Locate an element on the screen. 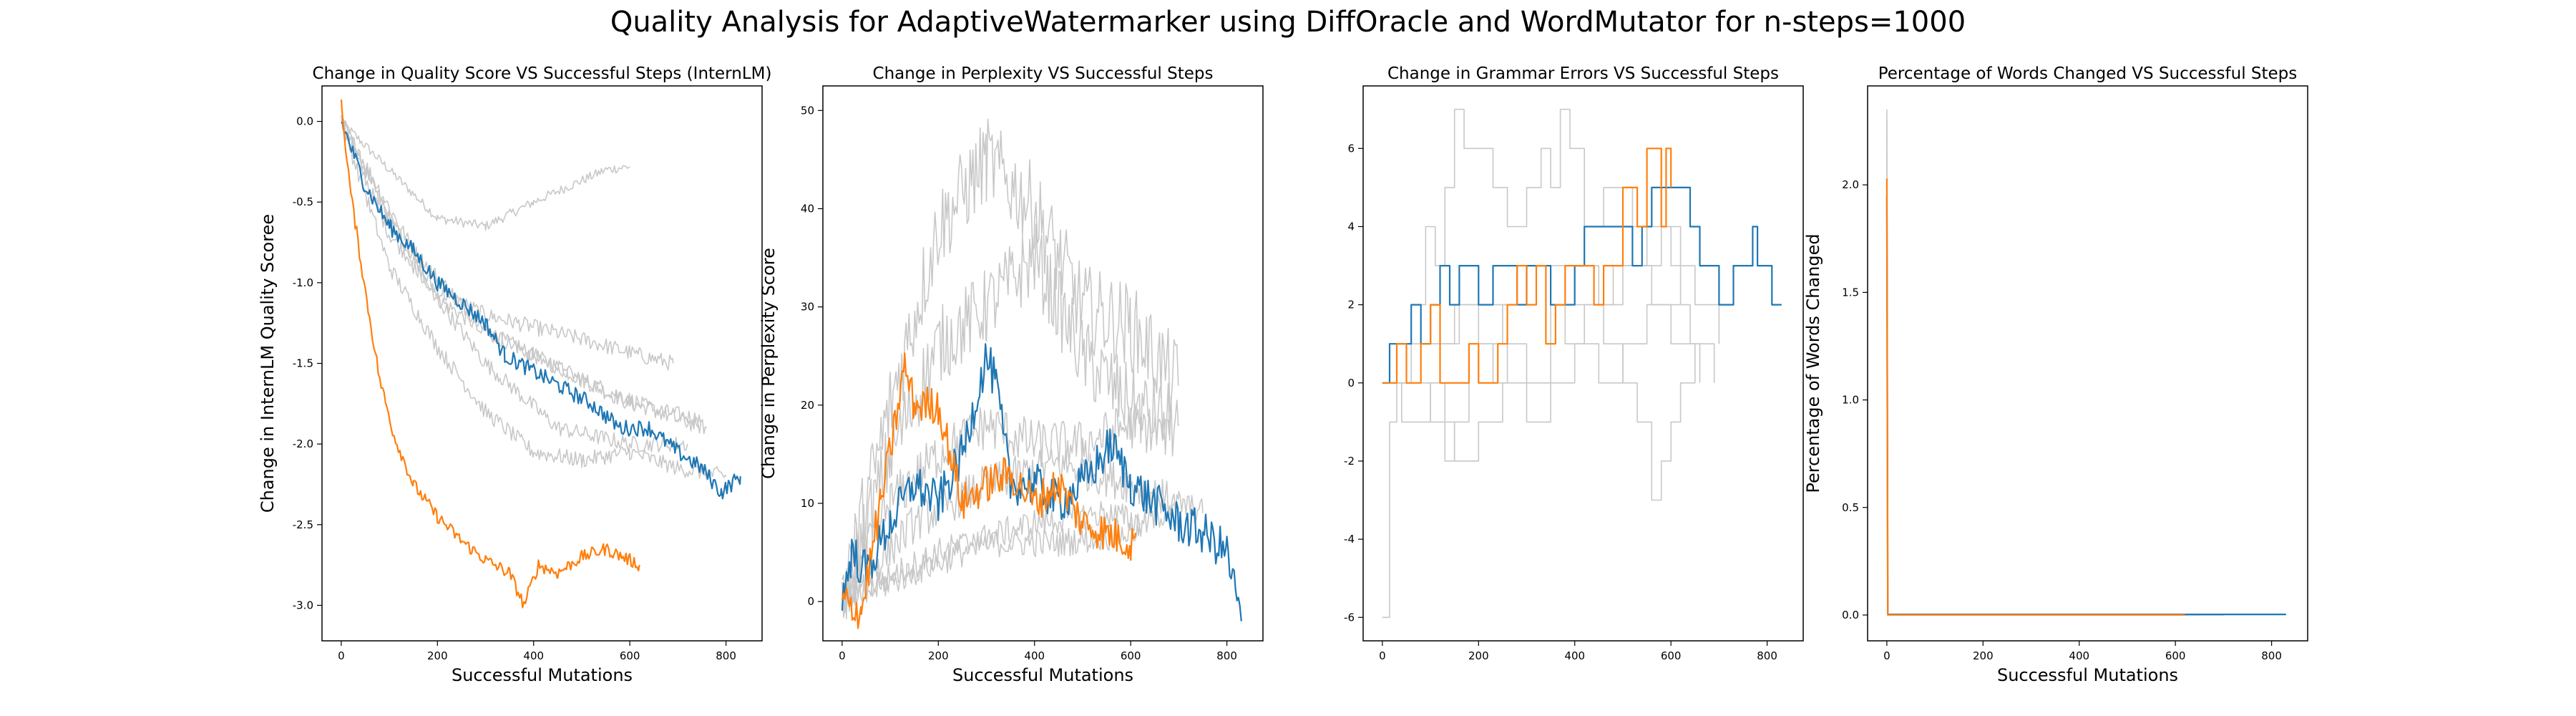 Image resolution: width=2576 pixels, height=716 pixels. y-tick-label: 20 is located at coordinates (807, 405).